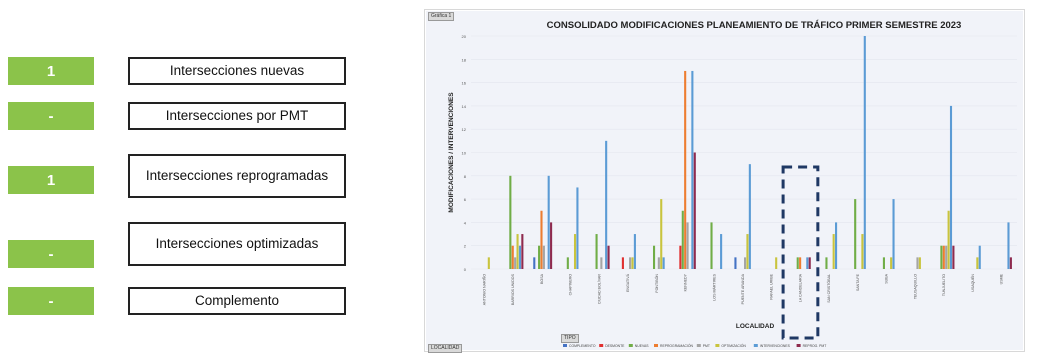  I want to click on legend-label: INTERVENCIONES, so click(775, 346).